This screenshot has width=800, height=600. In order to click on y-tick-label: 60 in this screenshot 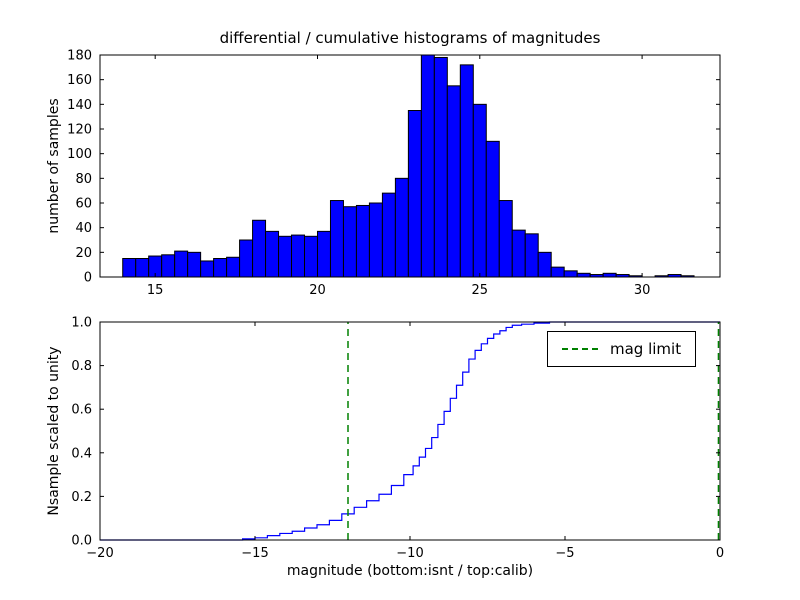, I will do `click(83, 204)`.